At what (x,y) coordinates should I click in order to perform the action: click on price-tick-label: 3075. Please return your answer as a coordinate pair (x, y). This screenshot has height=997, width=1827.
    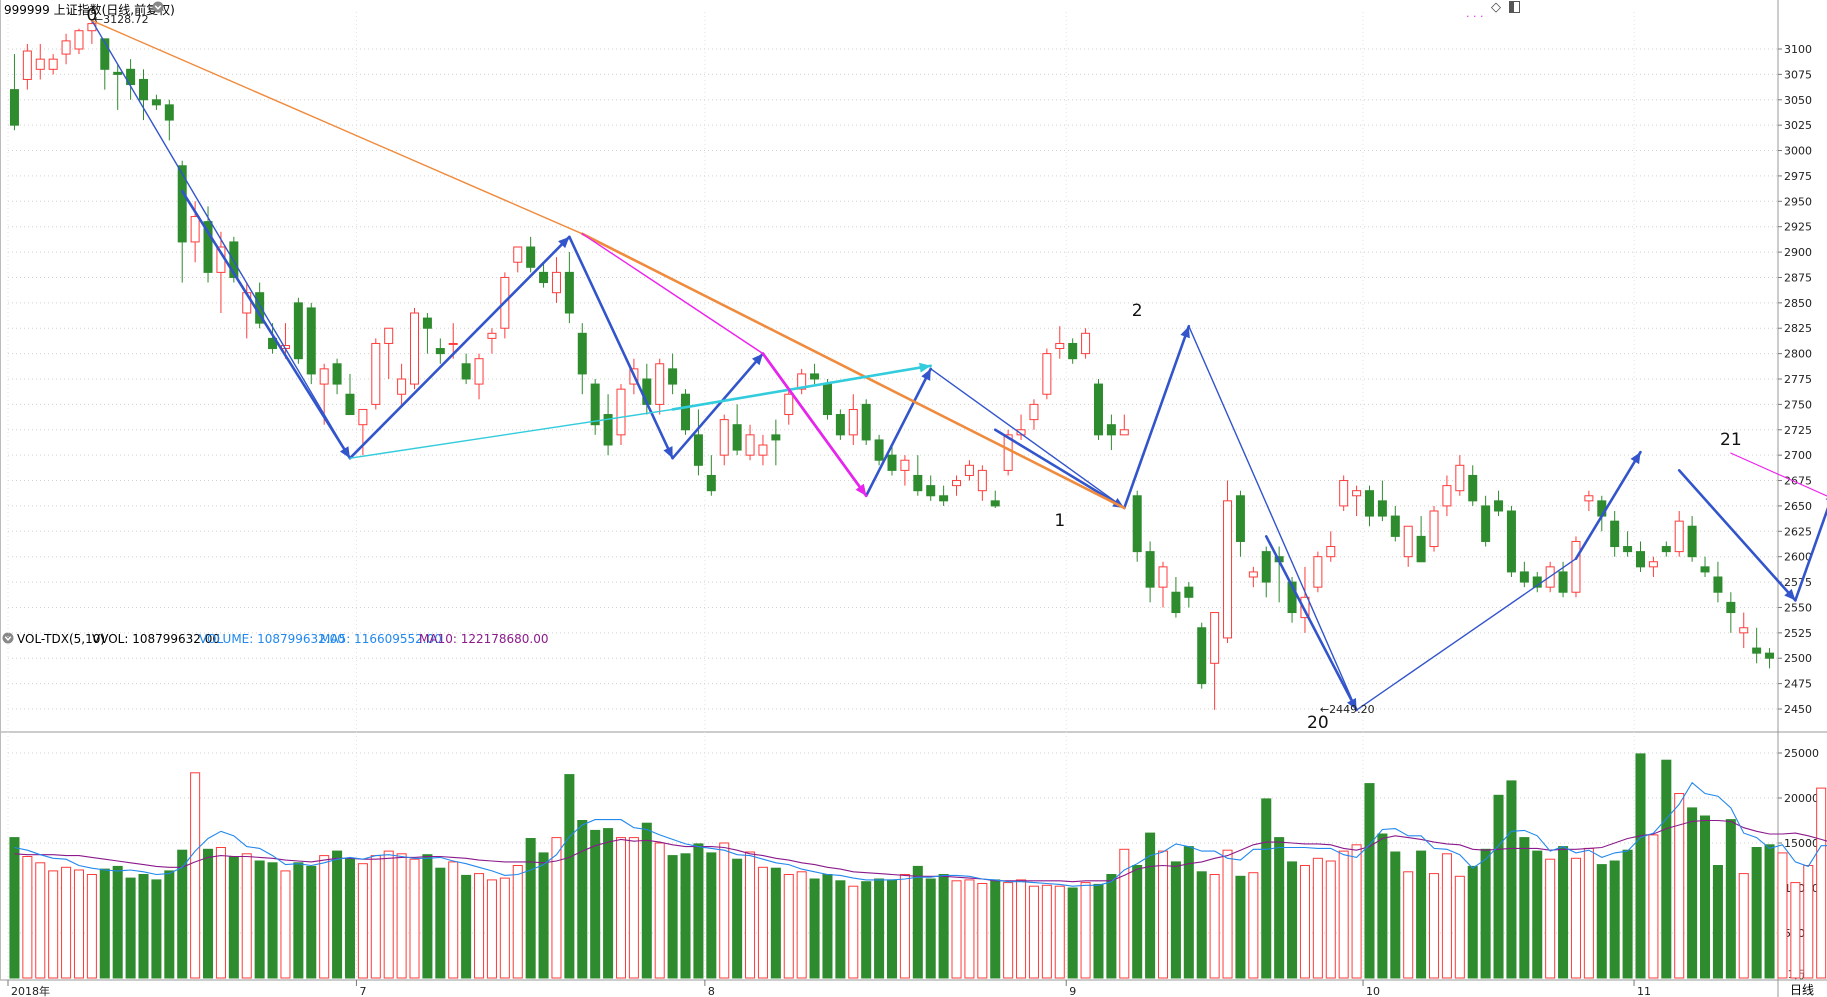
    Looking at the image, I should click on (1798, 74).